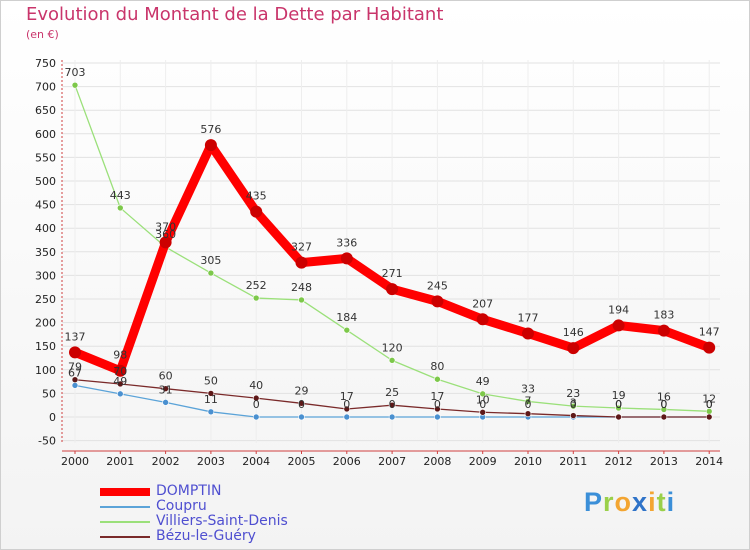 The height and width of the screenshot is (550, 750). I want to click on data-label: 7, so click(528, 401).